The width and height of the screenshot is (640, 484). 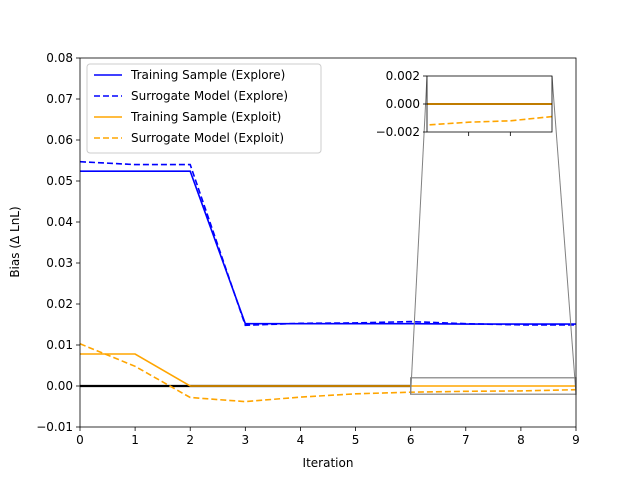 I want to click on y-tick-label: 0.01, so click(x=59, y=345).